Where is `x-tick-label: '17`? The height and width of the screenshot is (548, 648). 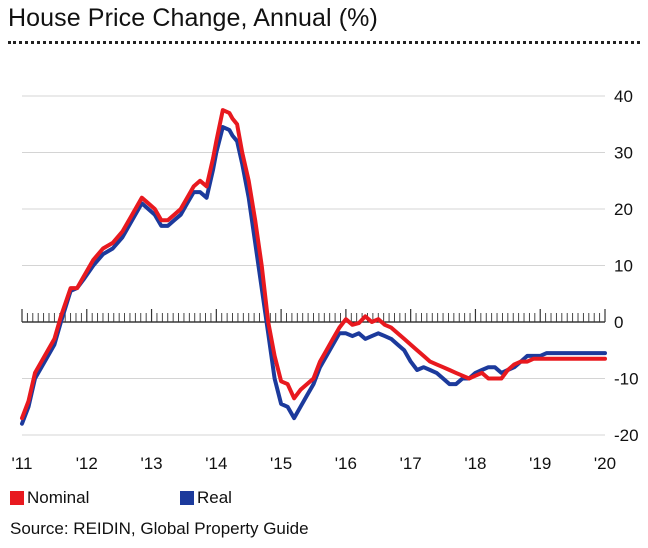 x-tick-label: '17 is located at coordinates (411, 463).